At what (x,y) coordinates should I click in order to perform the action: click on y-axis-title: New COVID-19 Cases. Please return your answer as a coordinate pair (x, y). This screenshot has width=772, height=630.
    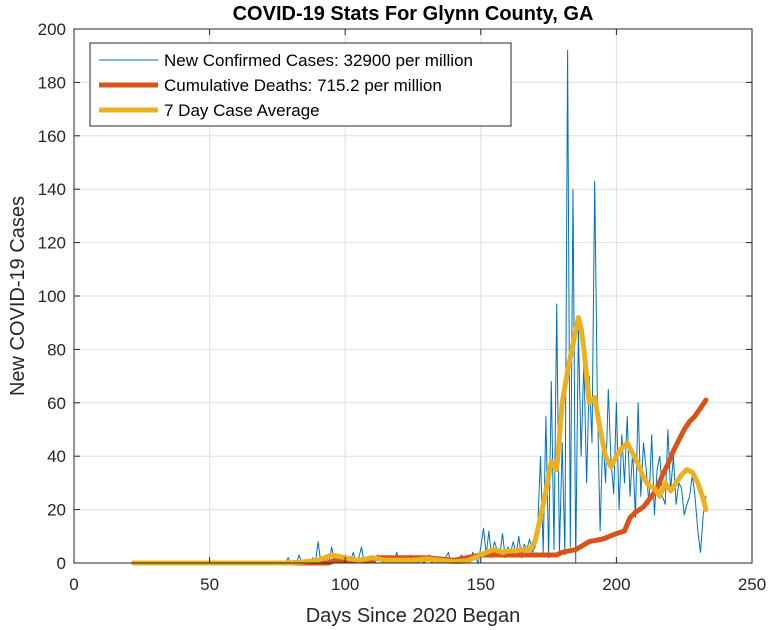
    Looking at the image, I should click on (18, 296).